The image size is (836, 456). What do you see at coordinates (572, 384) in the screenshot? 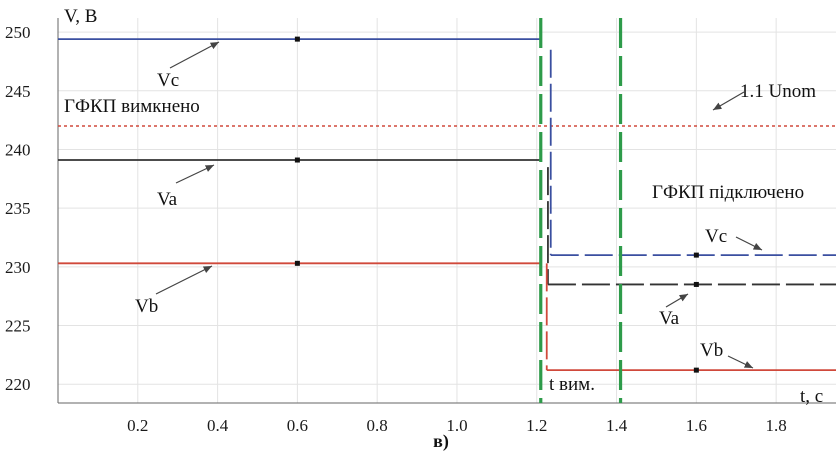
I see `event-label-t-off: t вим.` at bounding box center [572, 384].